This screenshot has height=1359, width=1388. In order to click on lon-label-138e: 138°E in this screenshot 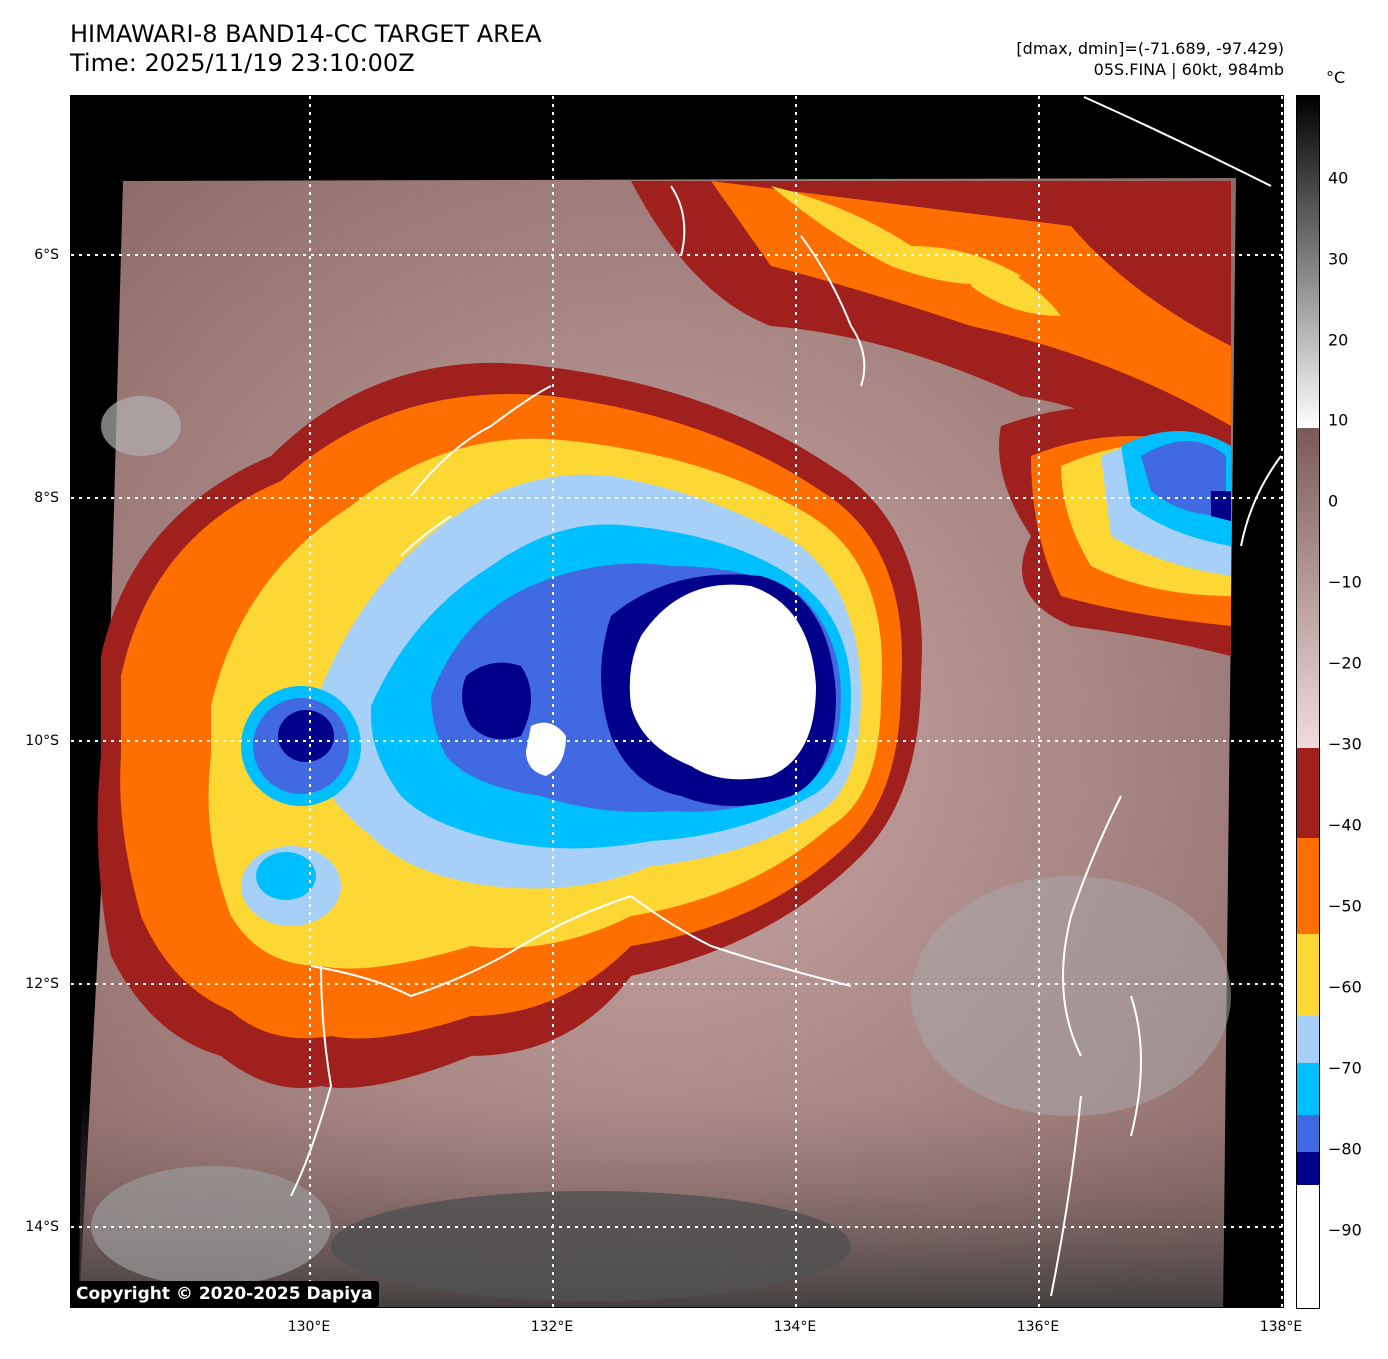, I will do `click(1281, 1327)`.